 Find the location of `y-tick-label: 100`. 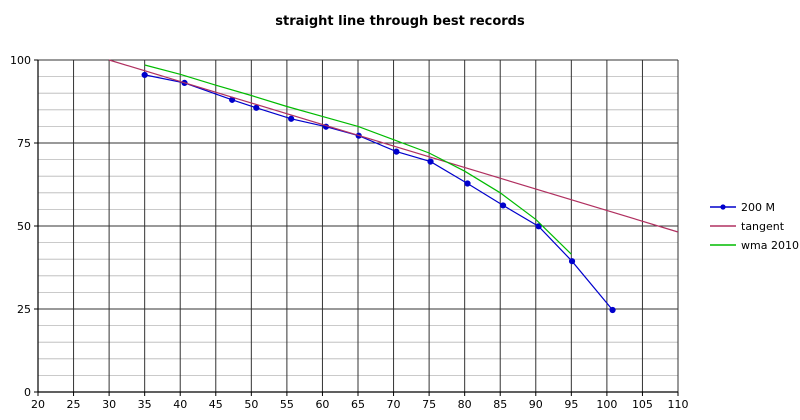

y-tick-label: 100 is located at coordinates (20, 60).